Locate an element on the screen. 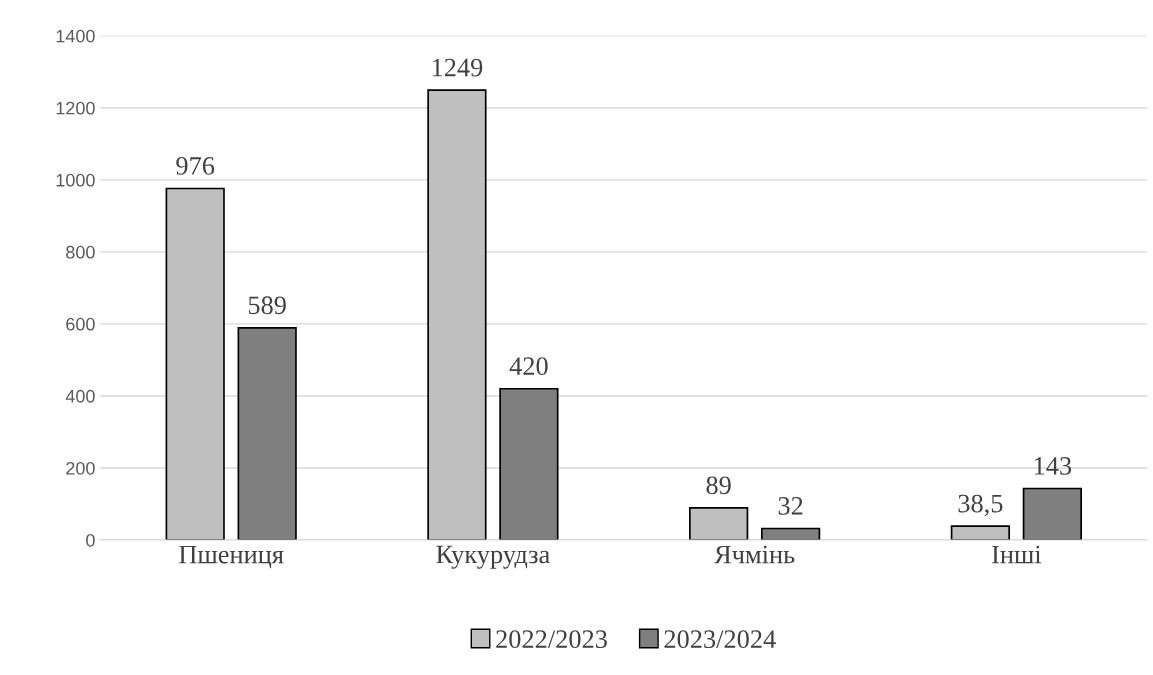 Image resolution: width=1153 pixels, height=675 pixels. data-label: 143 is located at coordinates (1053, 466).